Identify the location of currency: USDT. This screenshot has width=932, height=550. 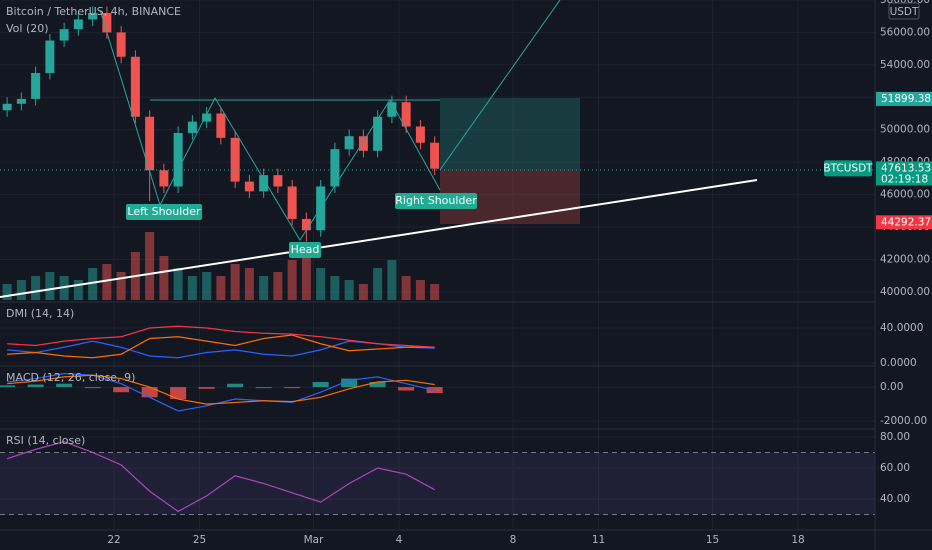
(904, 12).